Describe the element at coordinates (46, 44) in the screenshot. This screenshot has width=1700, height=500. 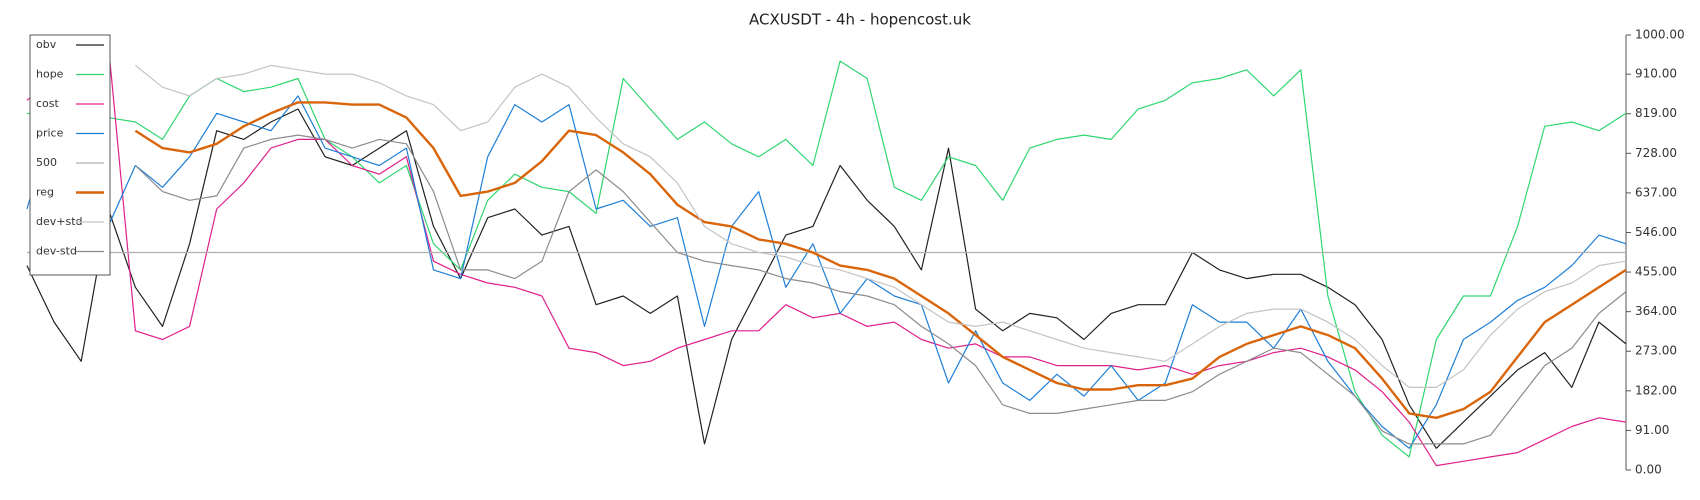
I see `legend-label: obv` at that location.